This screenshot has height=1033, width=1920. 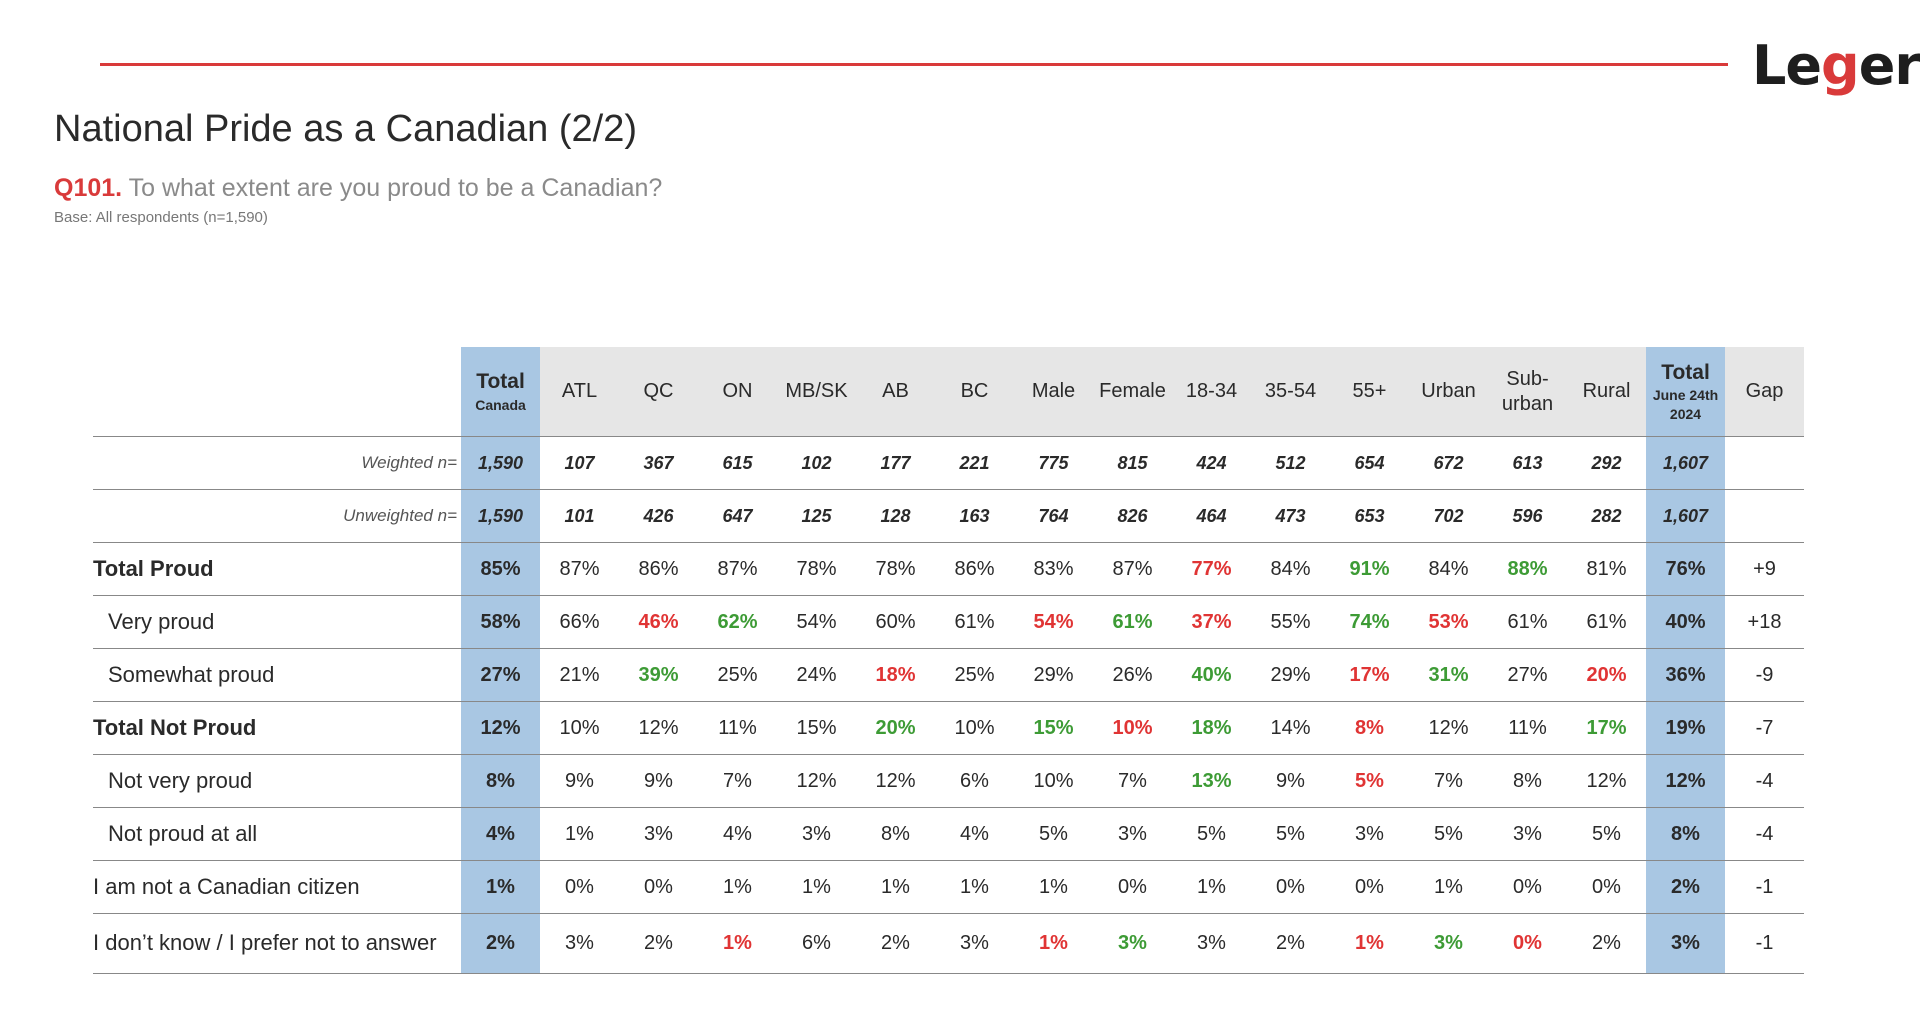 I want to click on column-header: 55+, so click(x=1369, y=392).